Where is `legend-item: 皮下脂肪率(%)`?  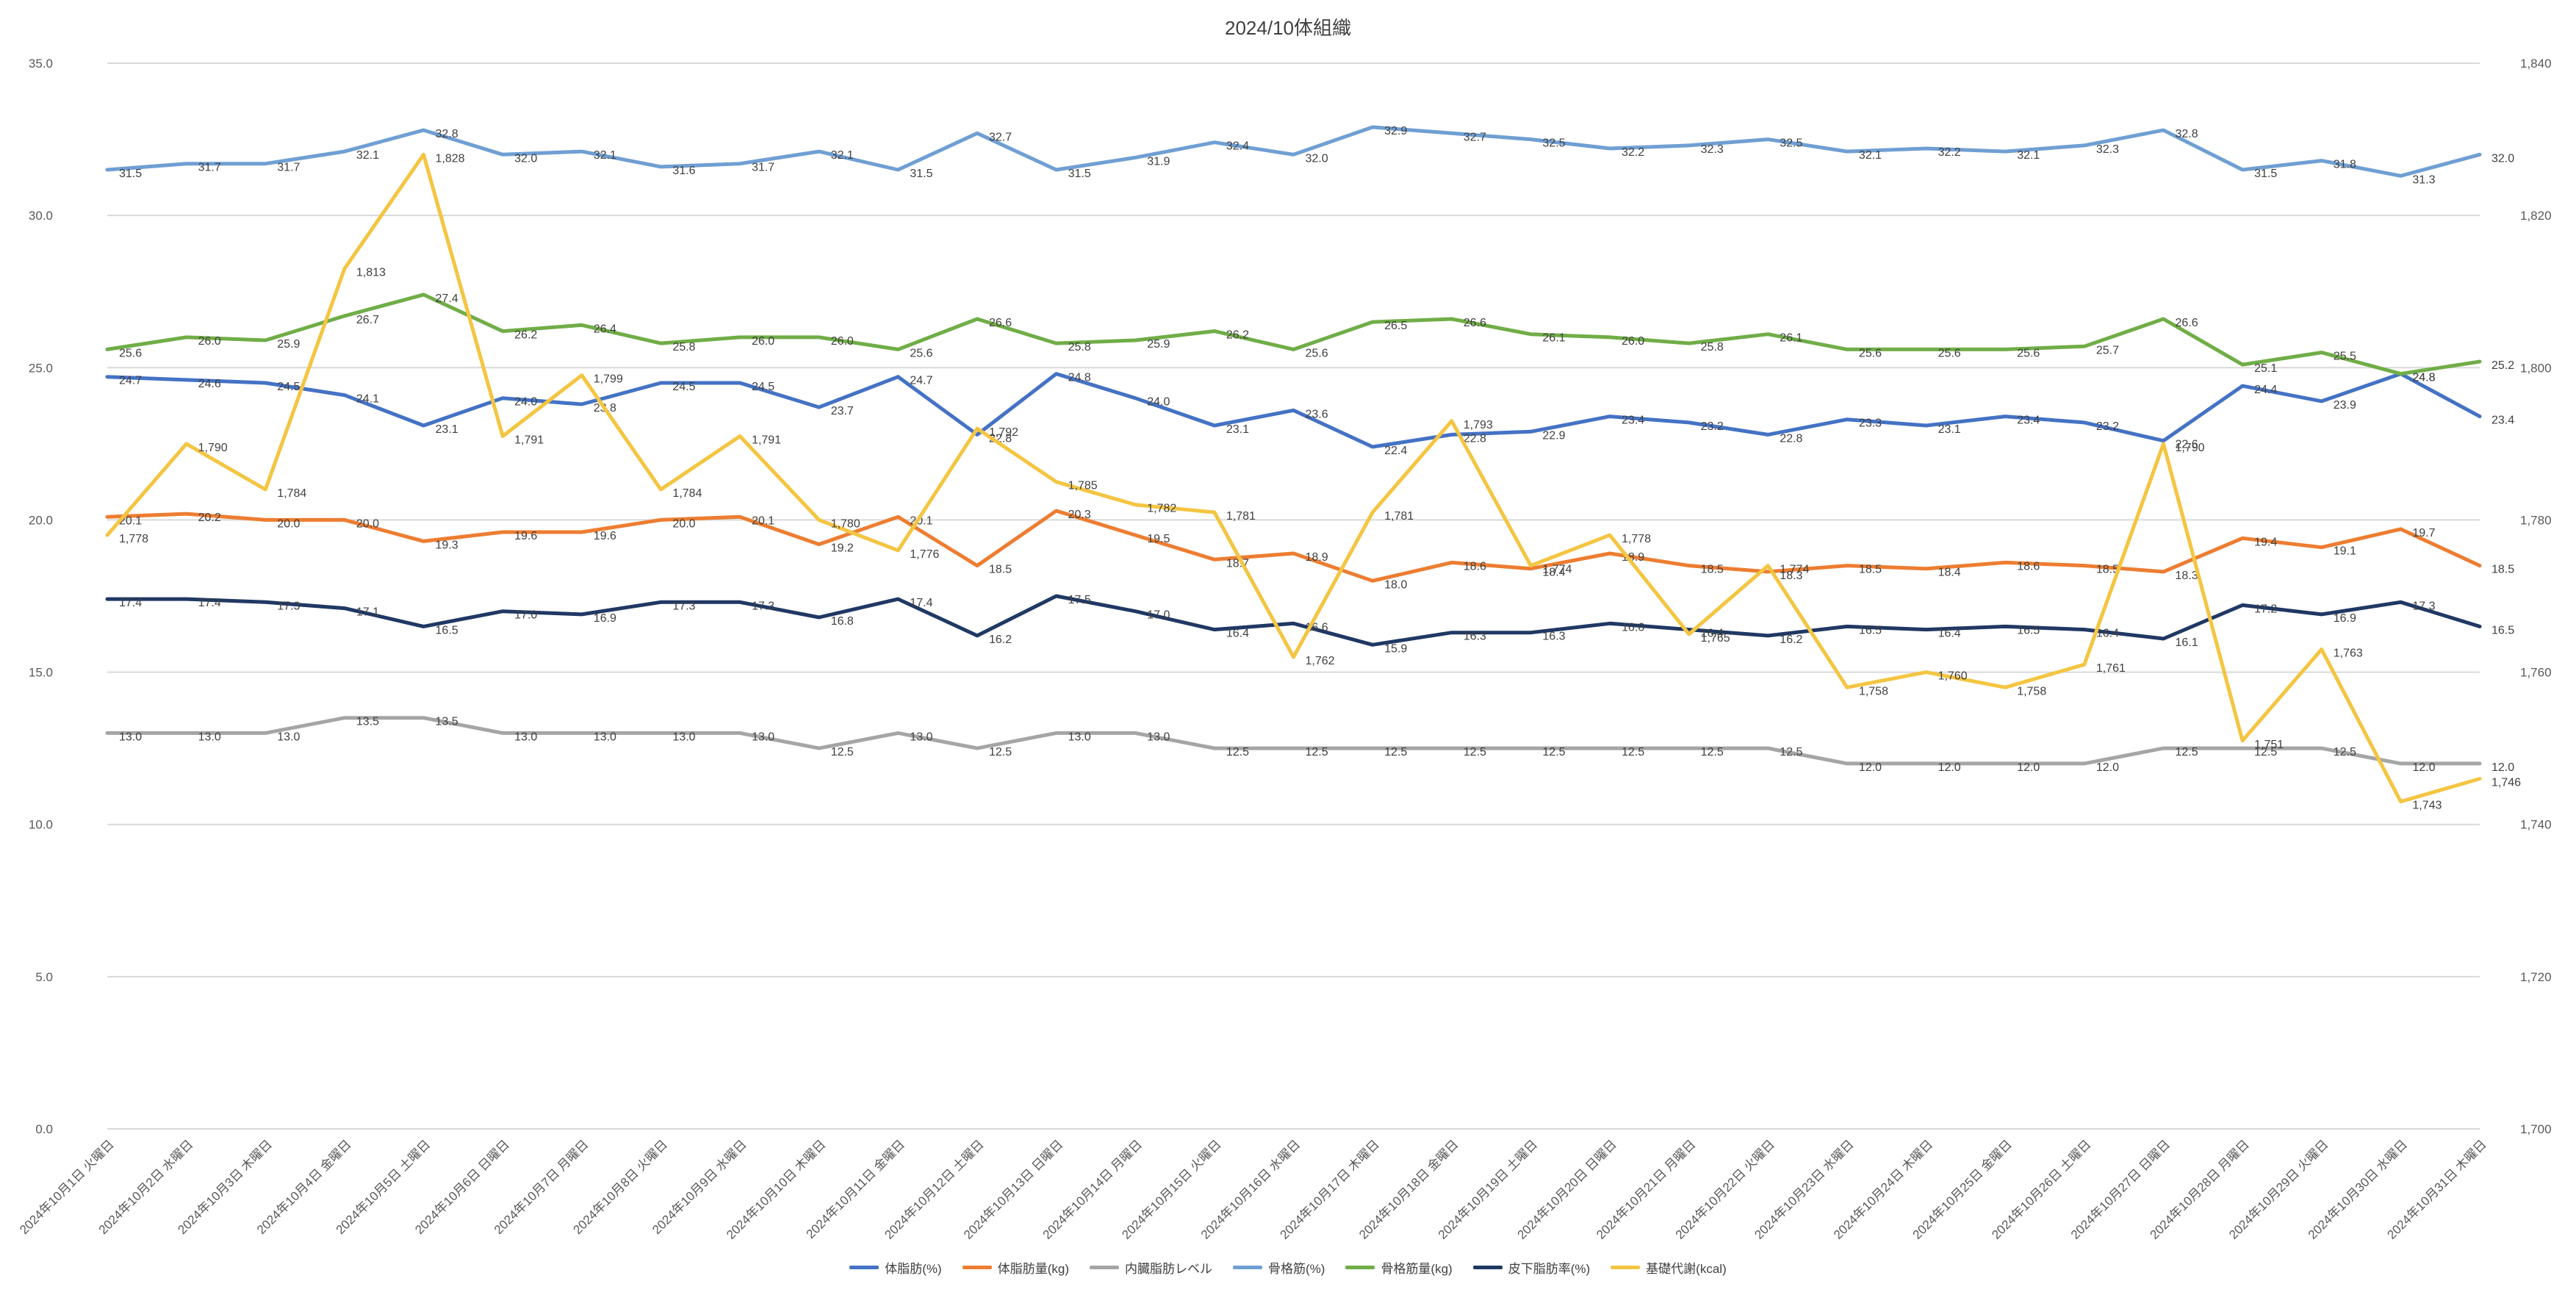
legend-item: 皮下脂肪率(%) is located at coordinates (1531, 1267).